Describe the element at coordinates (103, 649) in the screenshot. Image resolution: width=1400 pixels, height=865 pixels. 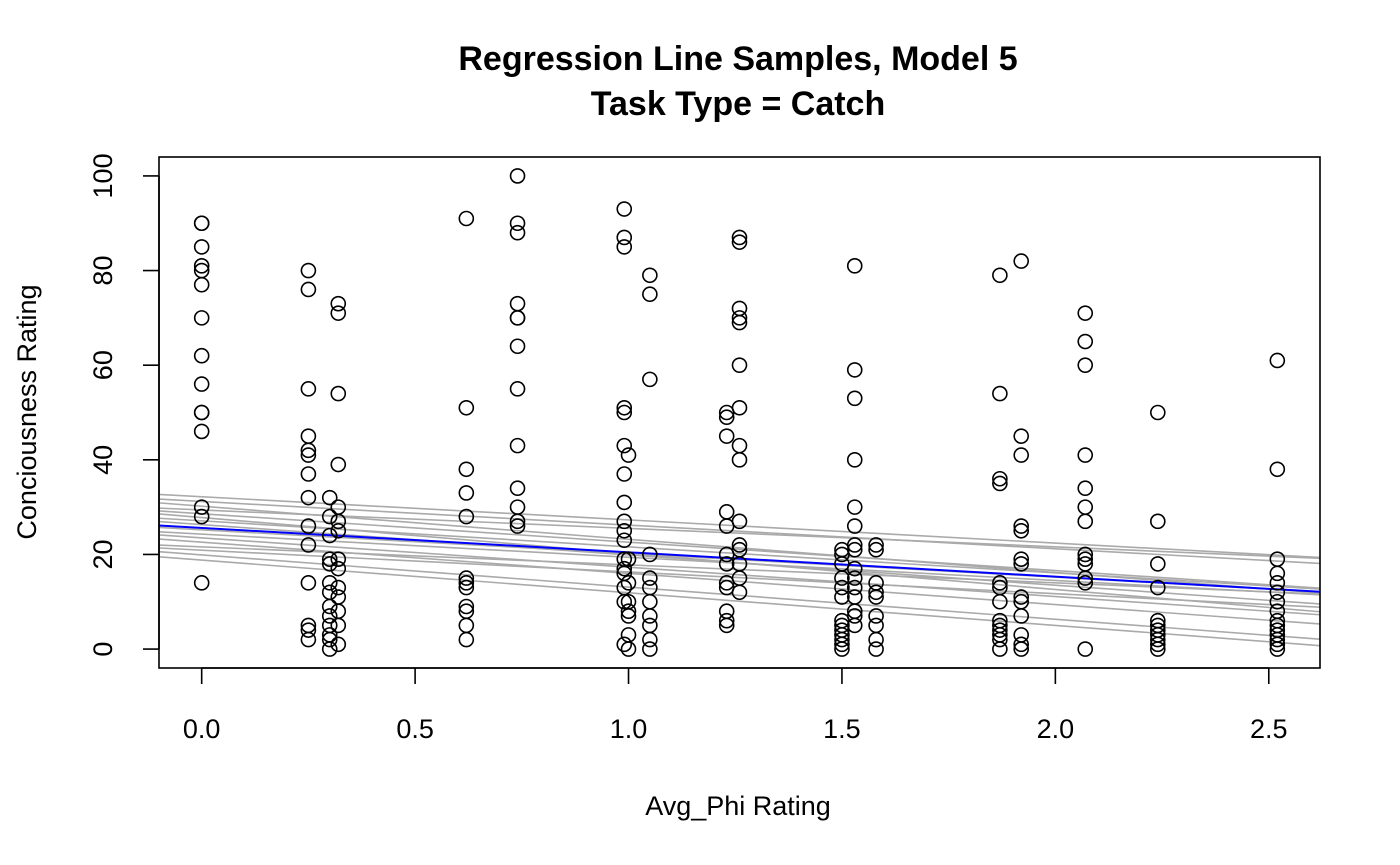
I see `y-tick-label: 0` at that location.